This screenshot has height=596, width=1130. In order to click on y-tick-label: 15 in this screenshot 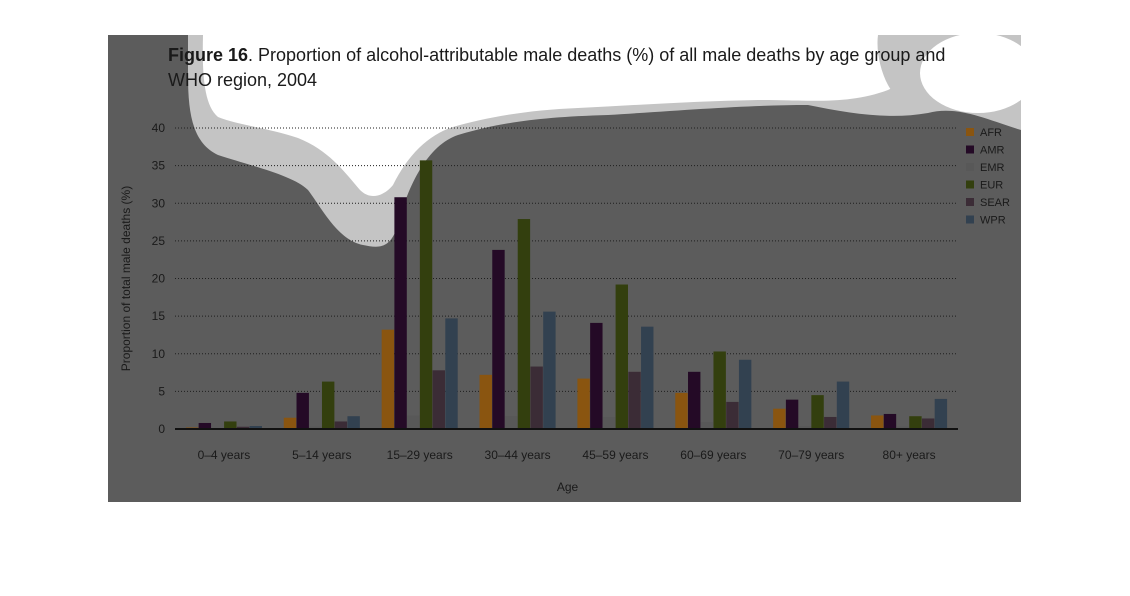, I will do `click(159, 316)`.